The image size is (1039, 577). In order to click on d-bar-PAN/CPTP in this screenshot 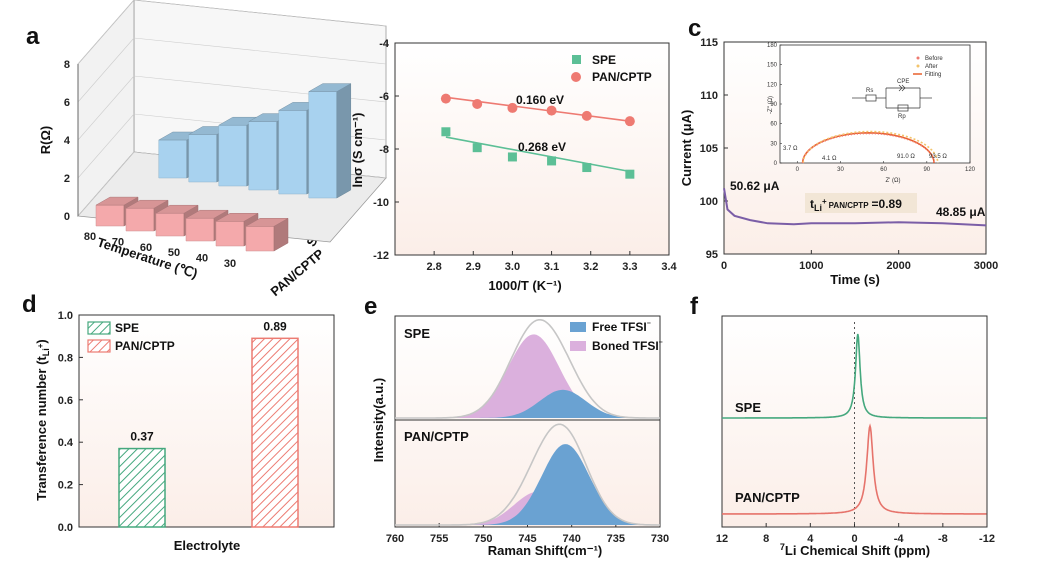, I will do `click(275, 432)`.